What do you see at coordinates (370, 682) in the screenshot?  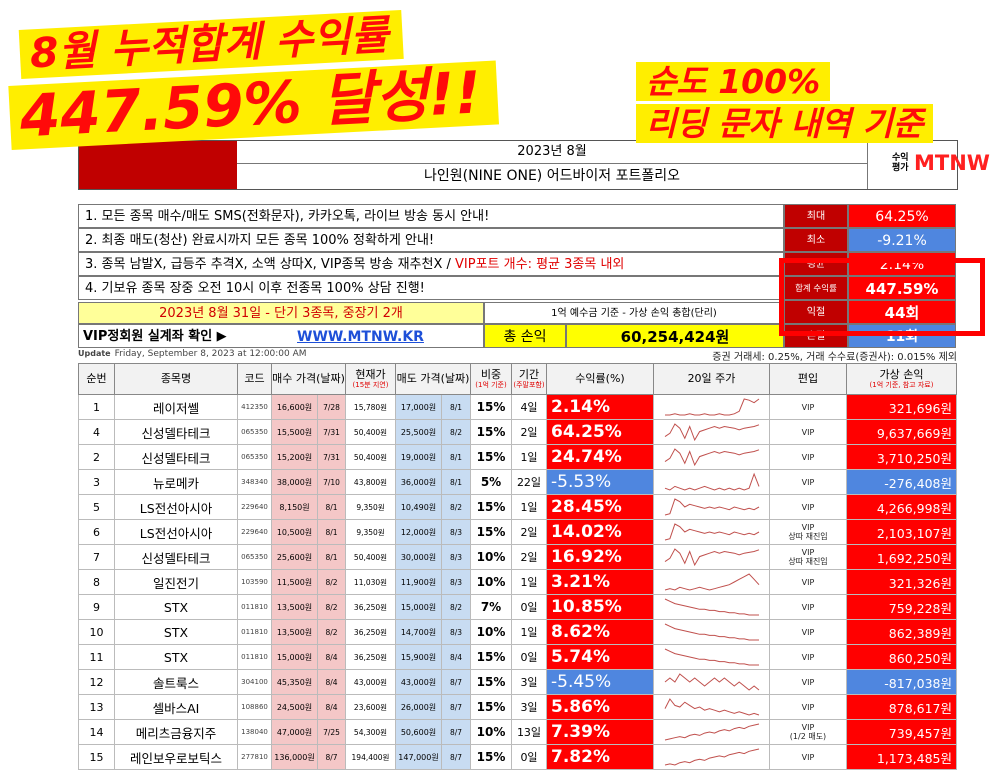 I see `current-price: 43,000원` at bounding box center [370, 682].